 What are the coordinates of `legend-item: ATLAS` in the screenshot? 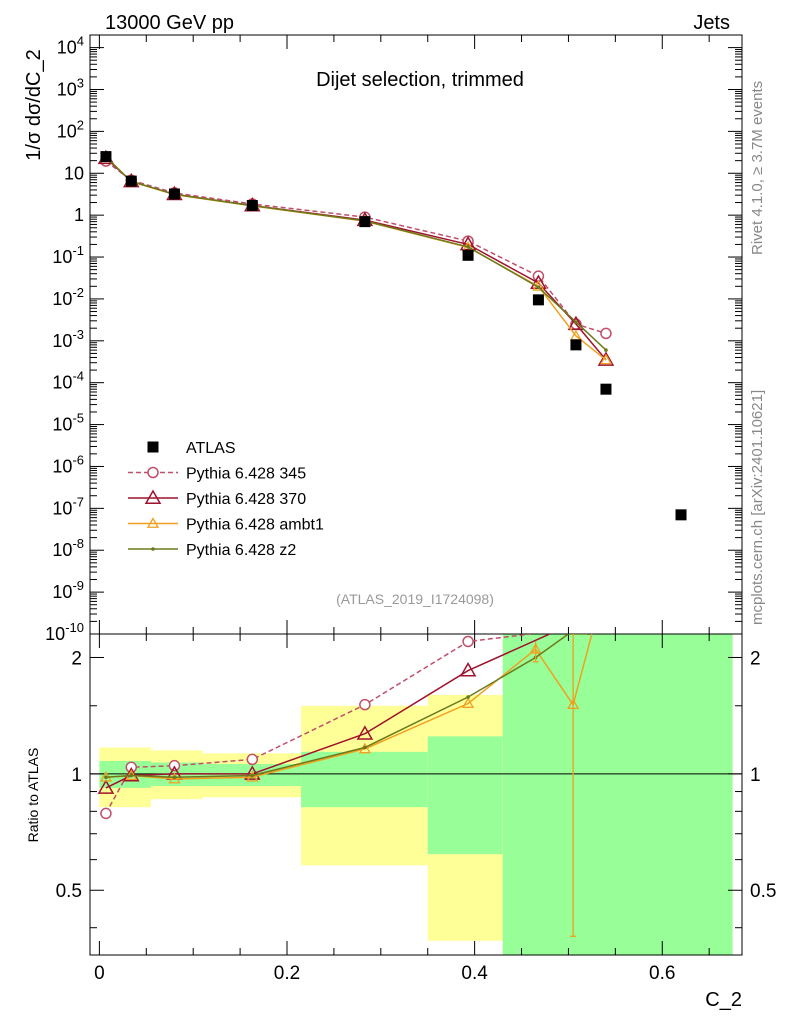 It's located at (191, 448).